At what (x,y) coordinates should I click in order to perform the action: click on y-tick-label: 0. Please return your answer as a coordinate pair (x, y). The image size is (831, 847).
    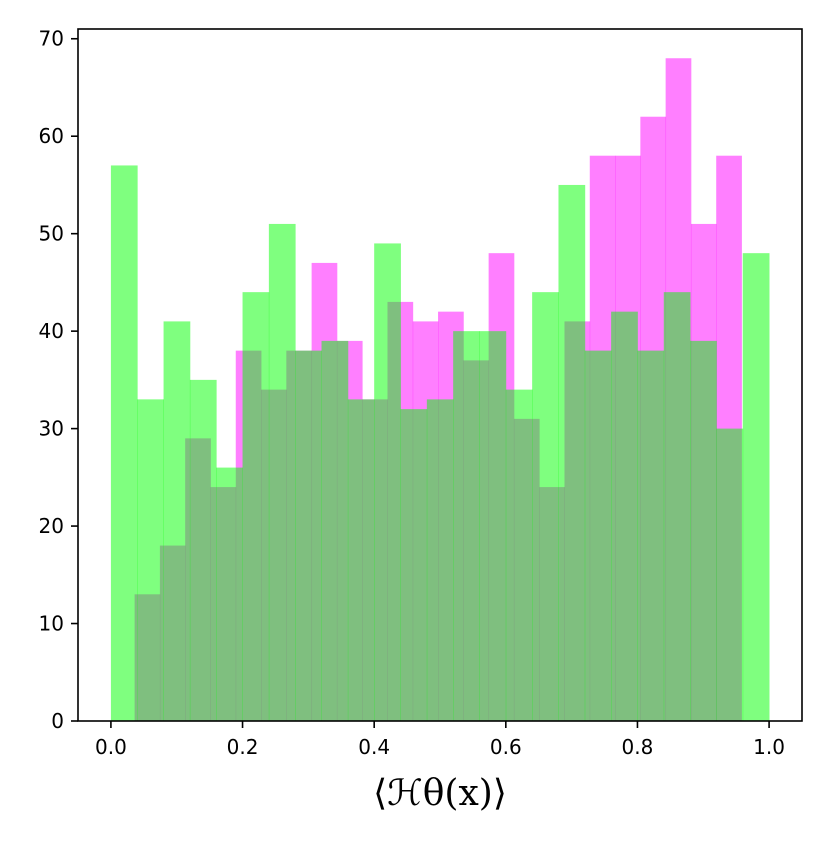
    Looking at the image, I should click on (57, 721).